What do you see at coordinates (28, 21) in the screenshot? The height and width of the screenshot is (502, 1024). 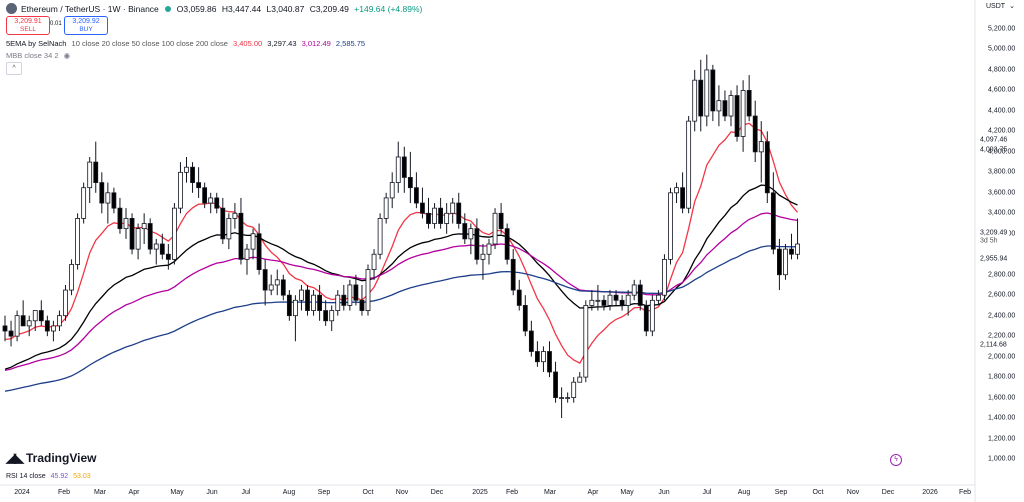 I see `sell-price: 3,209.91` at bounding box center [28, 21].